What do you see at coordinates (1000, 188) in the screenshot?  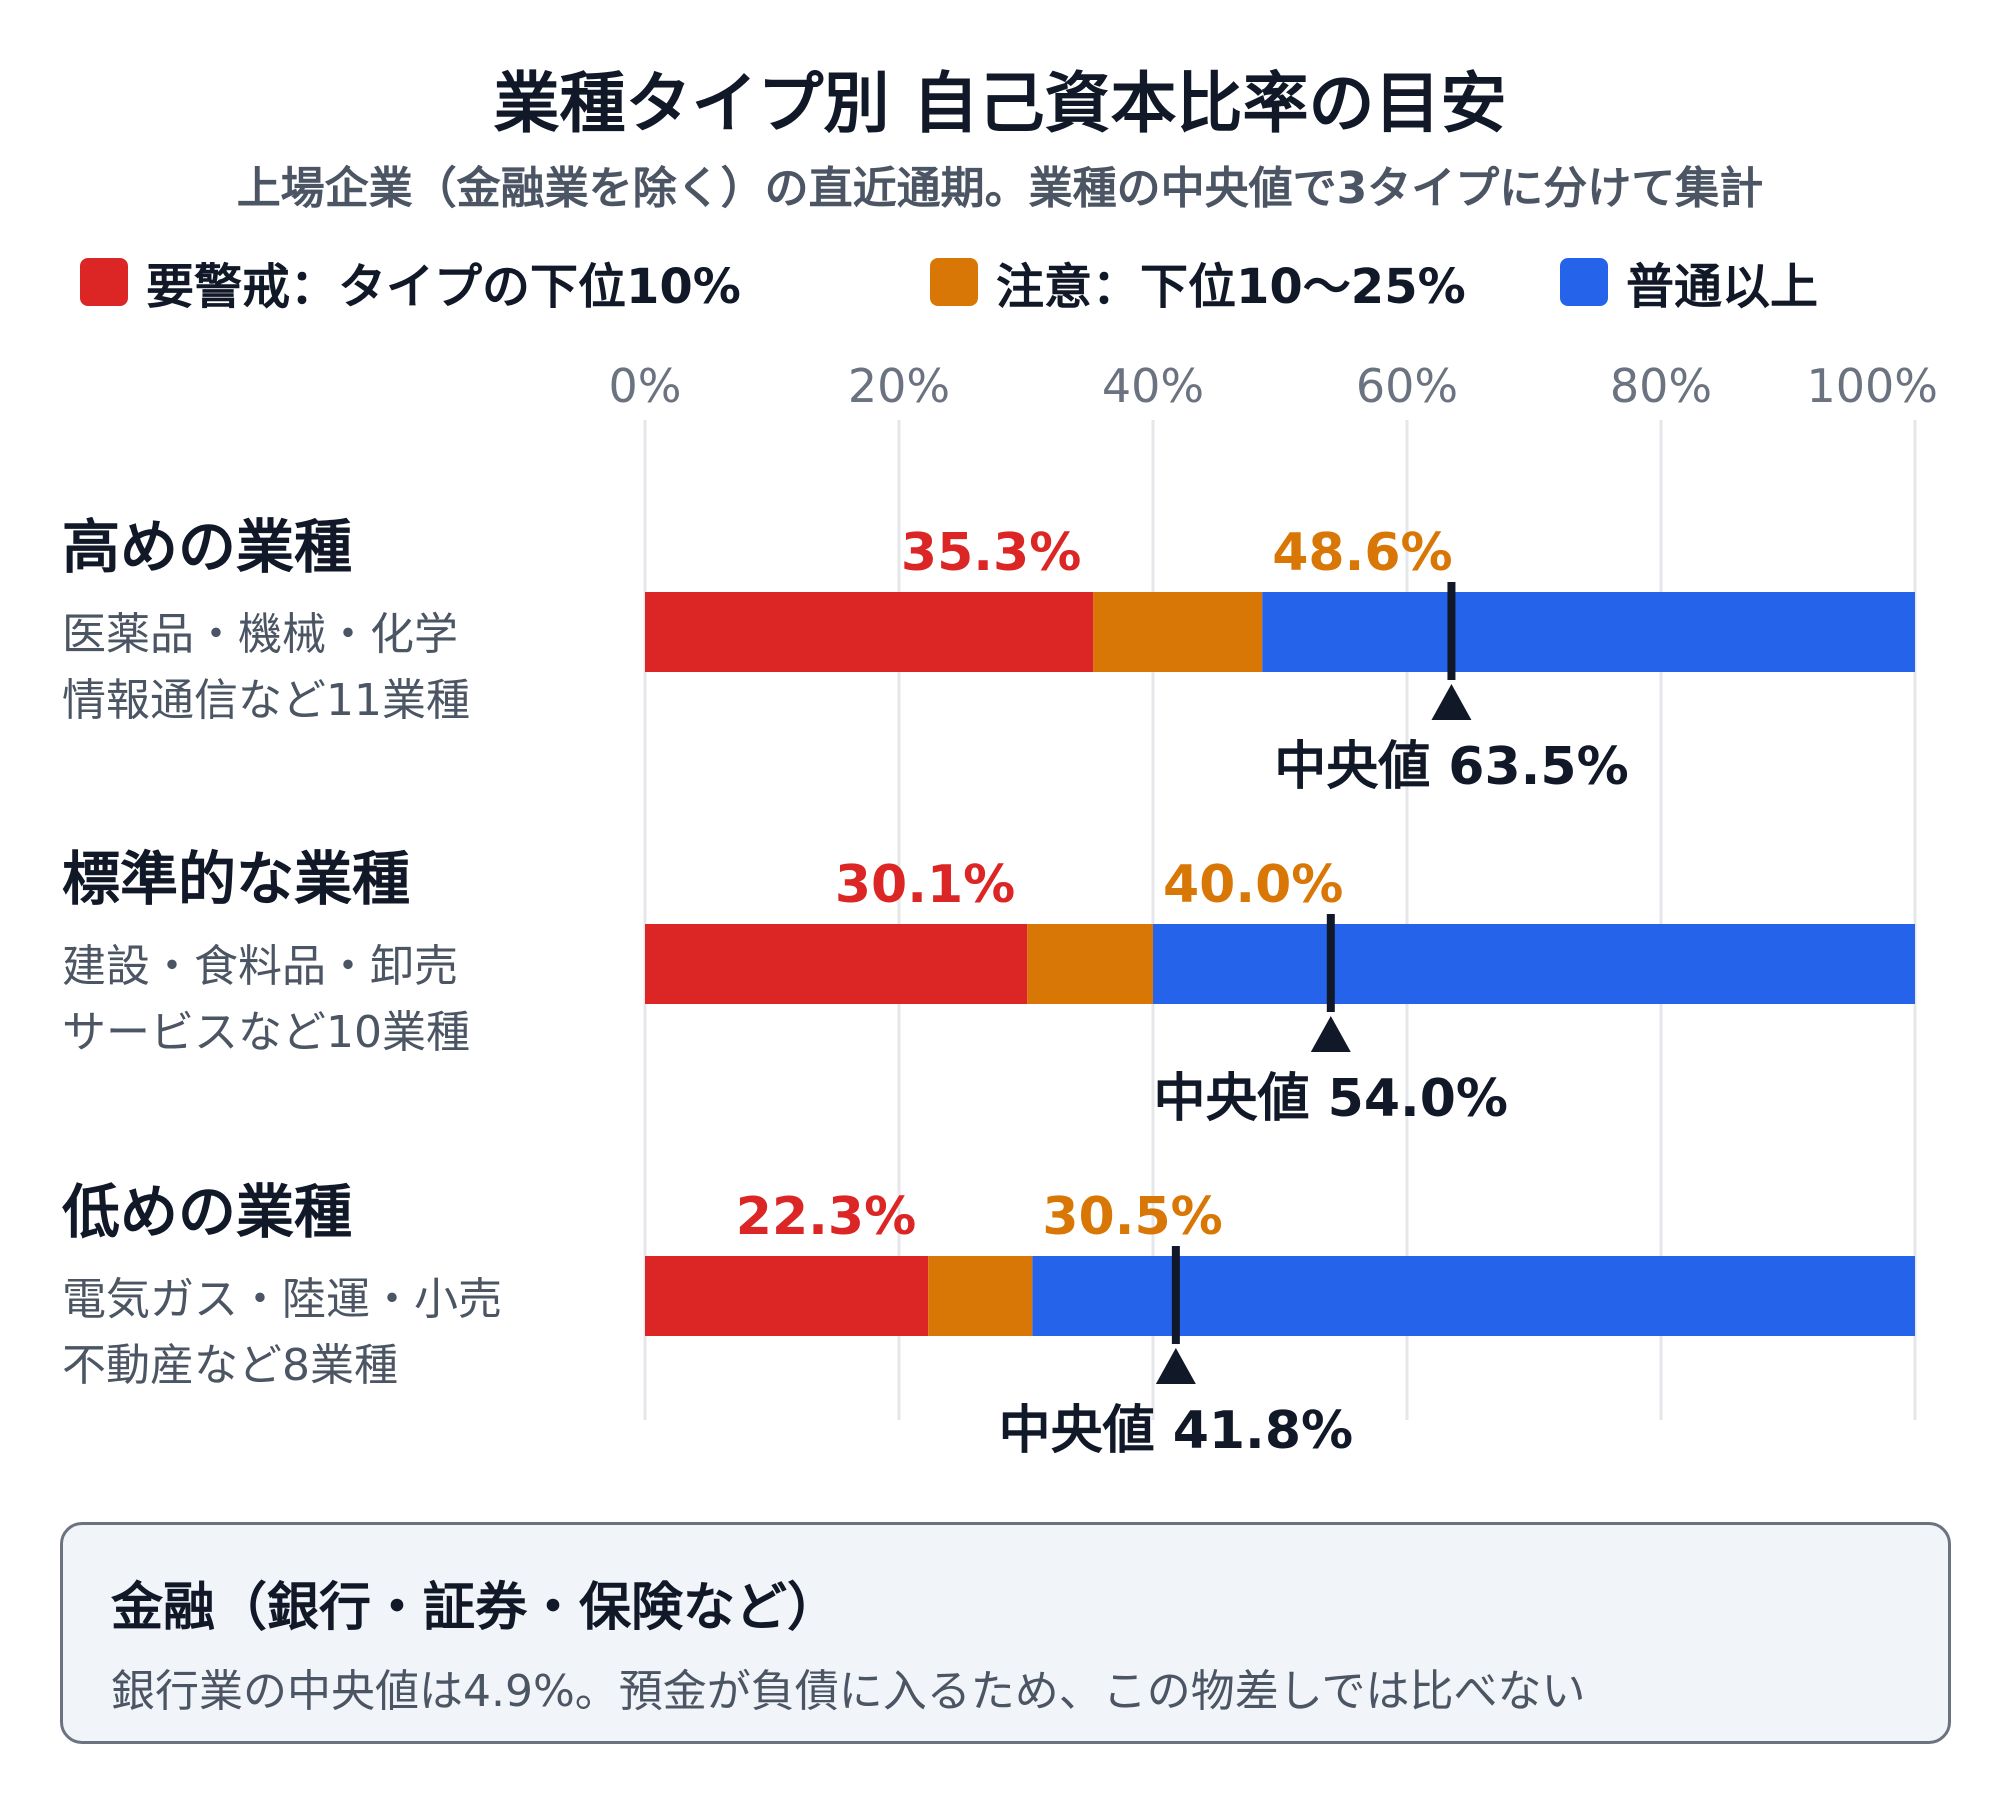 I see `chart-subtitle: 上場企業（金融業を除く）の直近通期。業種の中央値で3タイプに分けて集計` at bounding box center [1000, 188].